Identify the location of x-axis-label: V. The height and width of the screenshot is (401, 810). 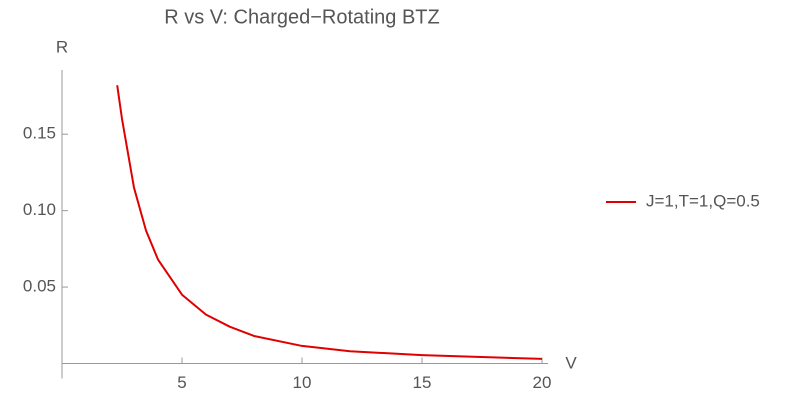
(571, 362).